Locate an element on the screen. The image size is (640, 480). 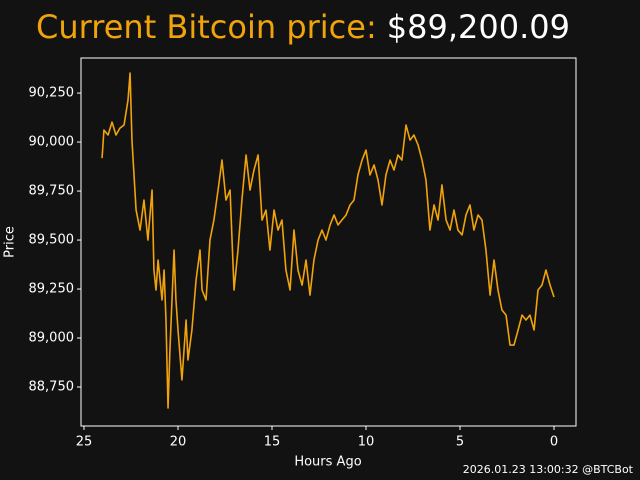
y-axis-label: Price is located at coordinates (10, 242).